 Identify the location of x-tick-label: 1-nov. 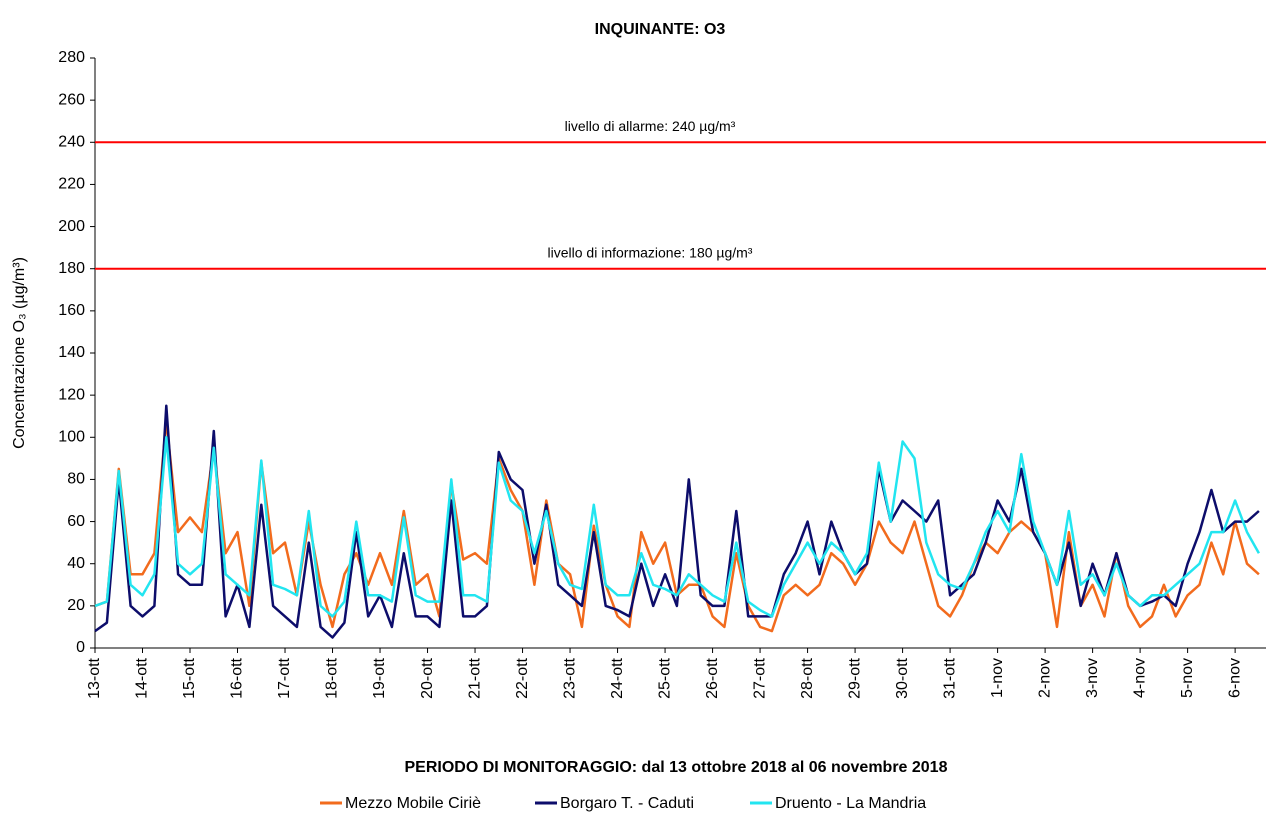
(997, 678).